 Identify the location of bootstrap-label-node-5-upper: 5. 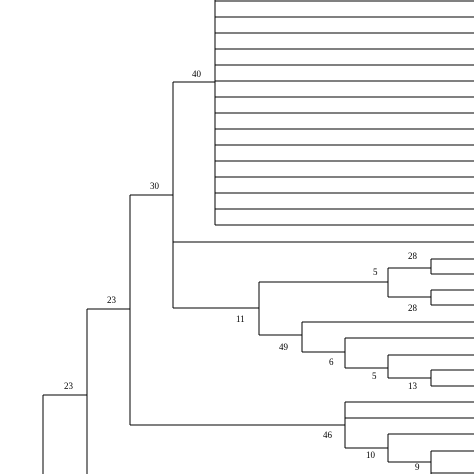
(375, 272).